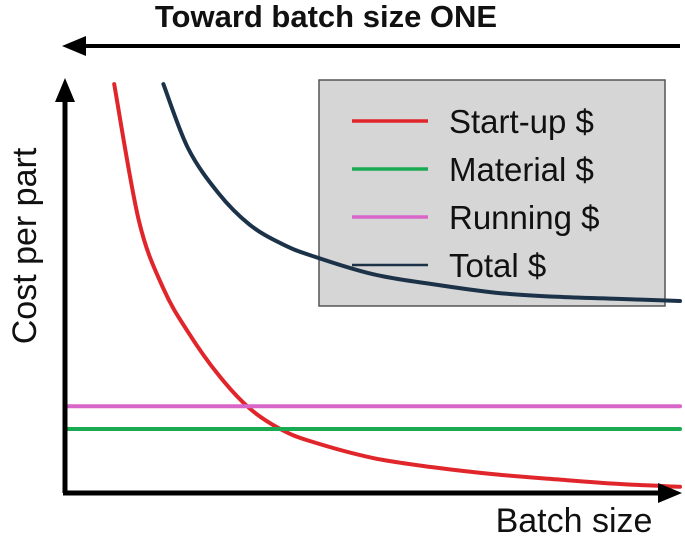 The height and width of the screenshot is (544, 685). What do you see at coordinates (25, 245) in the screenshot?
I see `y-axis-label: Cost per part` at bounding box center [25, 245].